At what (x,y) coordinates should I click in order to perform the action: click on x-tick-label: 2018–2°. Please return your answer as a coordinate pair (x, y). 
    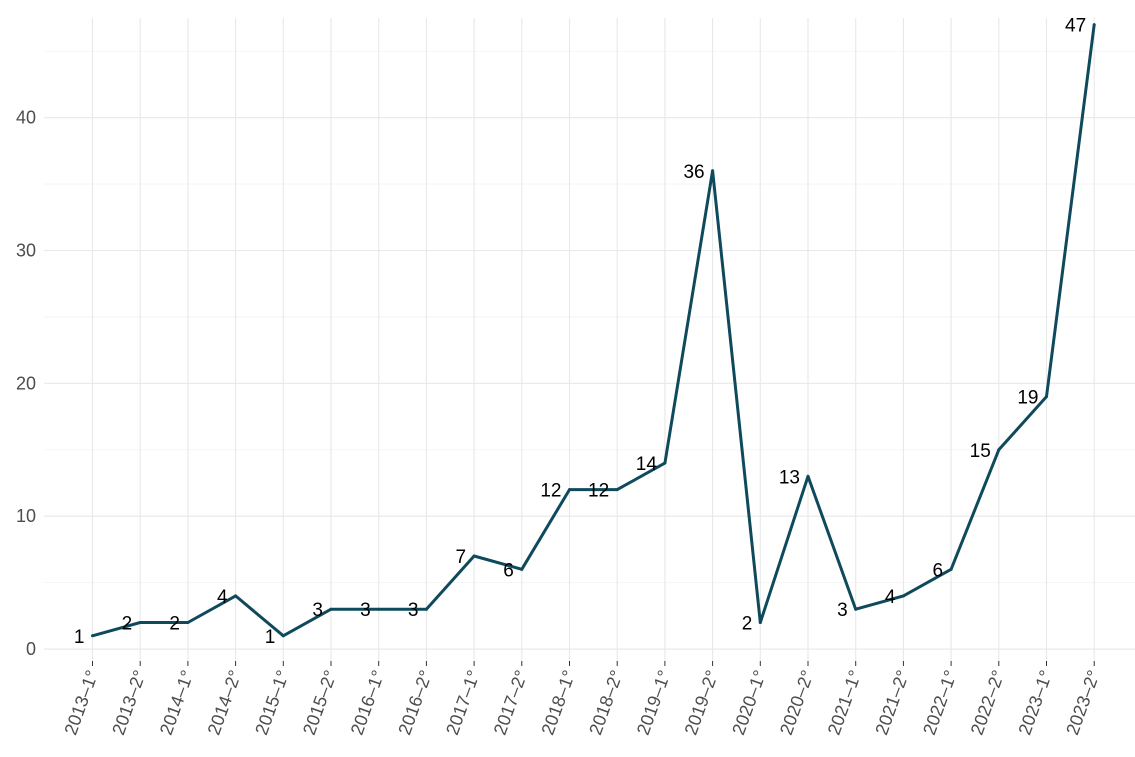
    Looking at the image, I should click on (606, 703).